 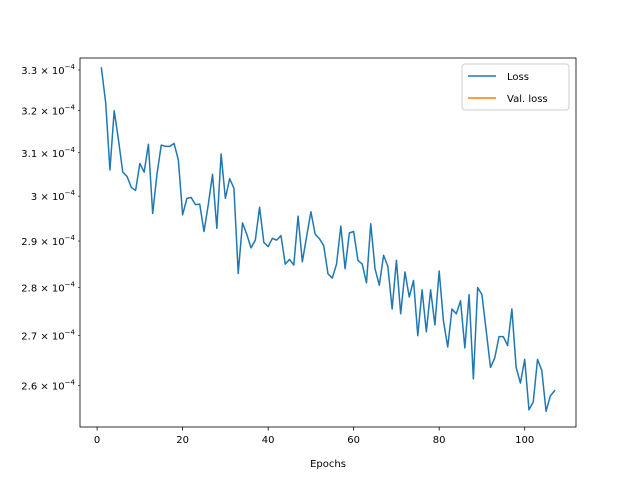 What do you see at coordinates (48, 153) in the screenshot?
I see `y-tick-label: 3.1 × 10⁻⁴` at bounding box center [48, 153].